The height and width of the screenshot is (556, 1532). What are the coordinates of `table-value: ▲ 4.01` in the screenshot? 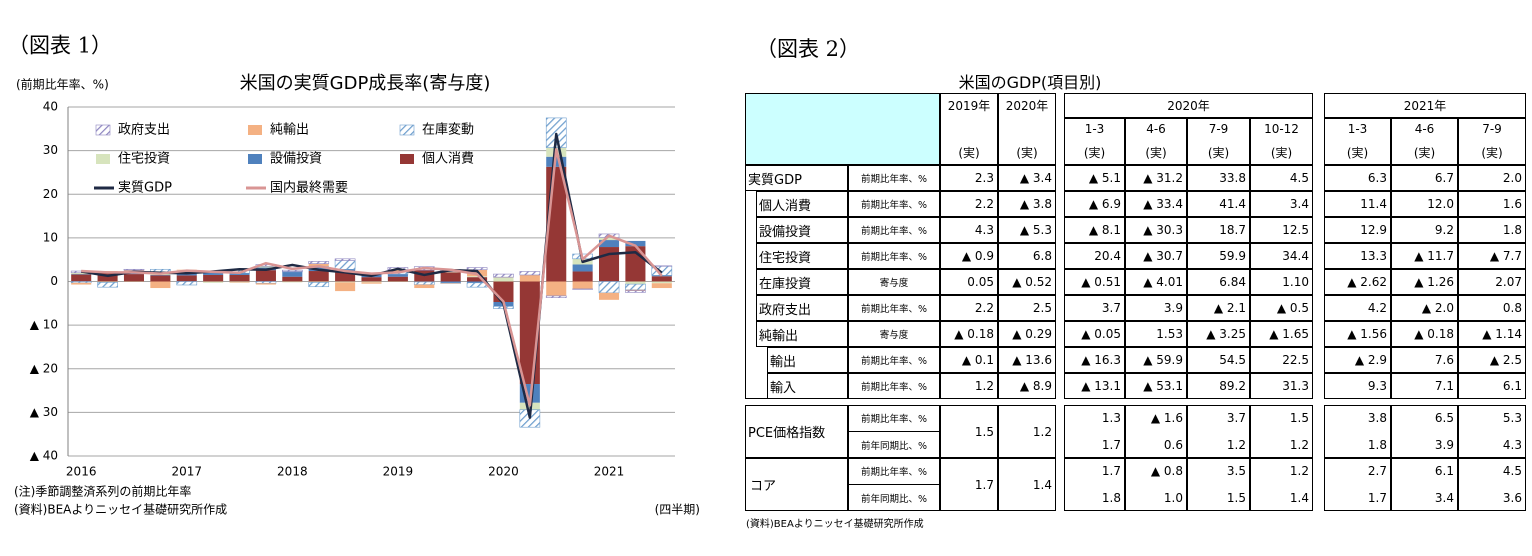 It's located at (1163, 282).